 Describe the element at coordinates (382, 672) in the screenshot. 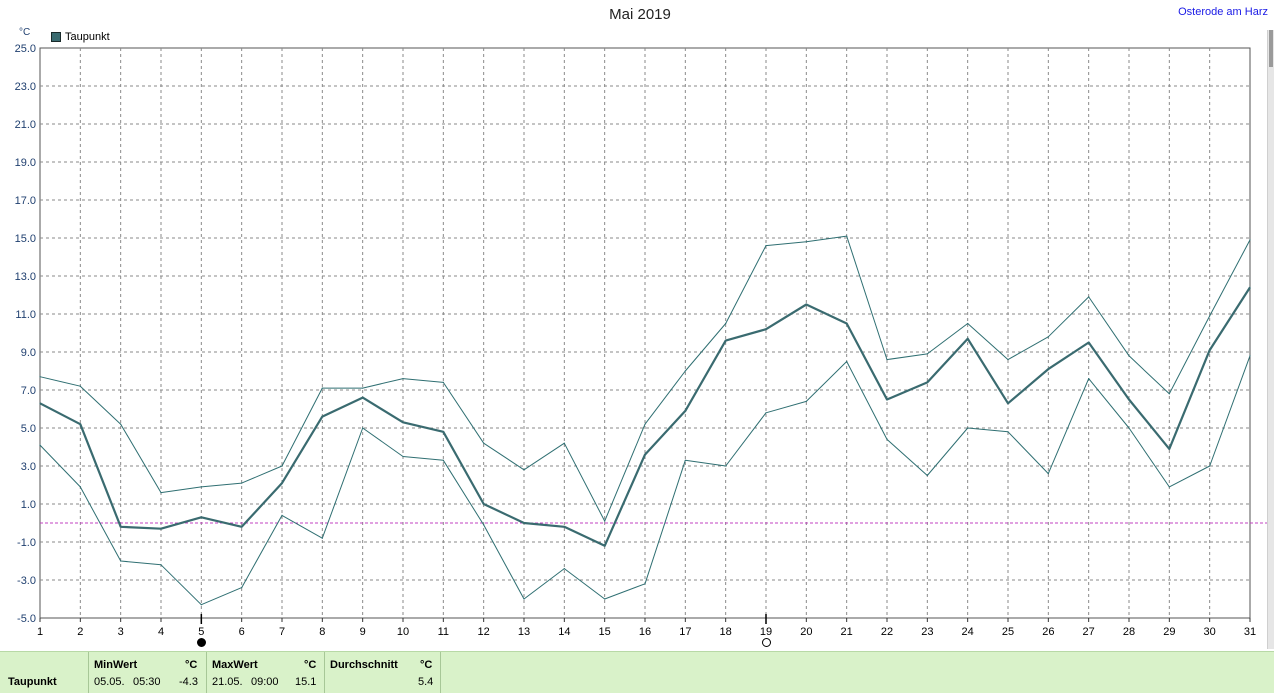

I see `footer-avg-col: Durchschnitt °C 5.4` at that location.